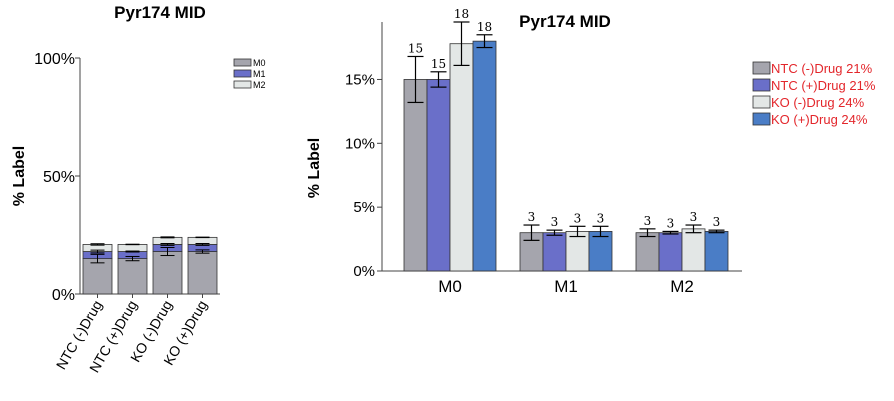 The width and height of the screenshot is (894, 401). I want to click on right-x-tick-label: M0, so click(450, 286).